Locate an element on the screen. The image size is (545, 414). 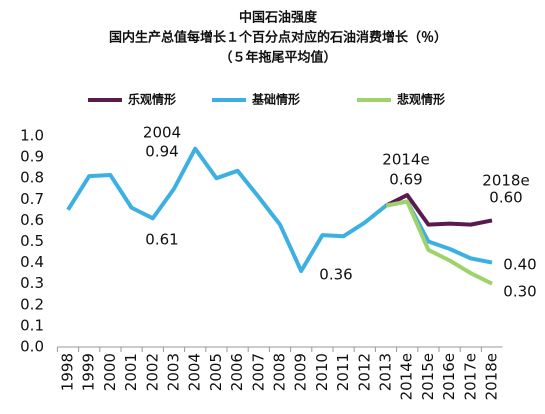
y-tick-label: 0.0 is located at coordinates (32, 347).